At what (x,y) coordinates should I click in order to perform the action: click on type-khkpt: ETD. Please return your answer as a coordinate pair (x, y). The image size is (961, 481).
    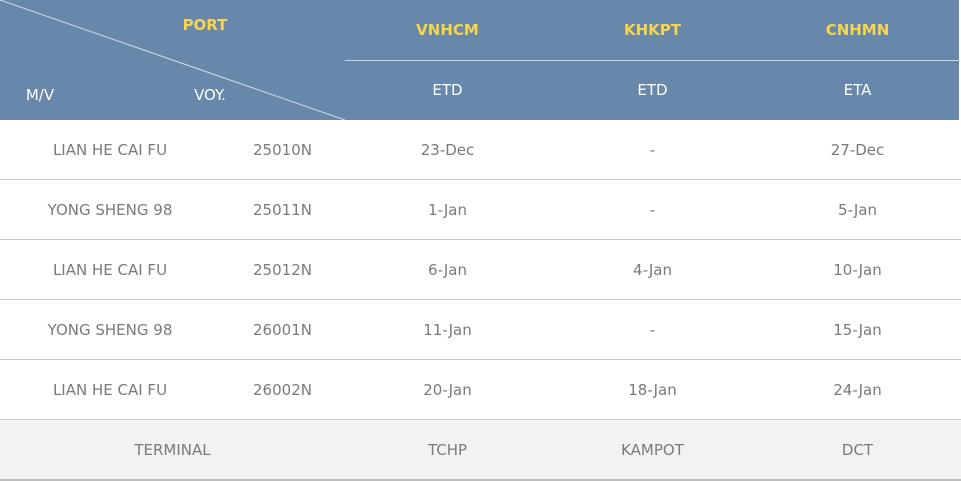
    Looking at the image, I should click on (652, 90).